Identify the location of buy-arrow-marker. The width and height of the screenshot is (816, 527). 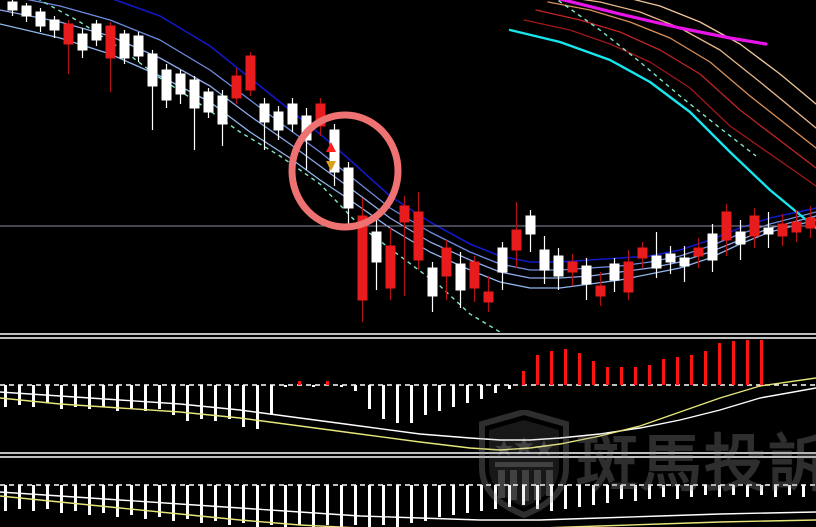
(331, 147).